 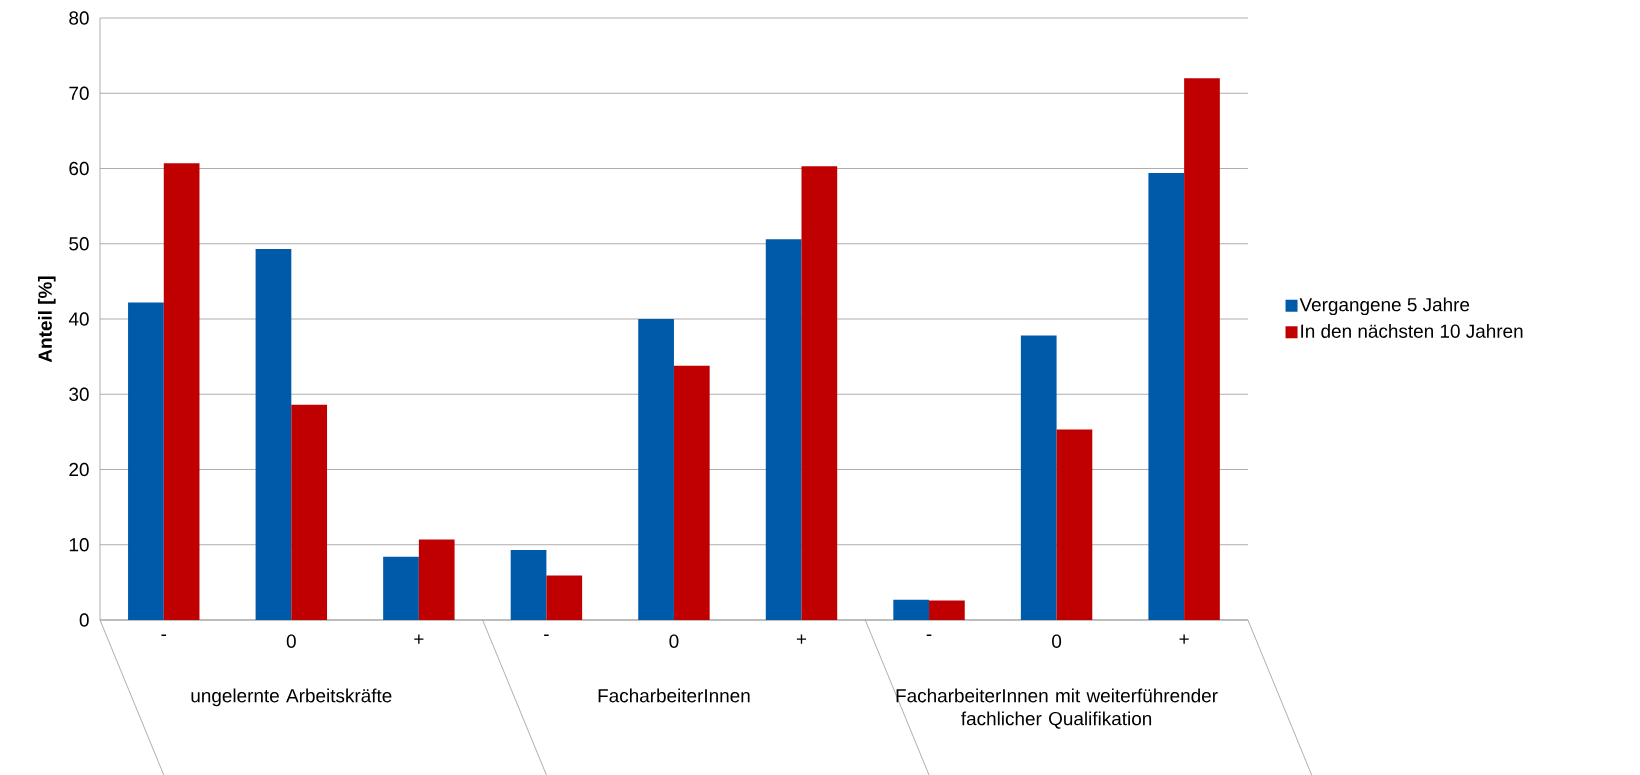 What do you see at coordinates (79, 394) in the screenshot?
I see `y-tick-label: 30` at bounding box center [79, 394].